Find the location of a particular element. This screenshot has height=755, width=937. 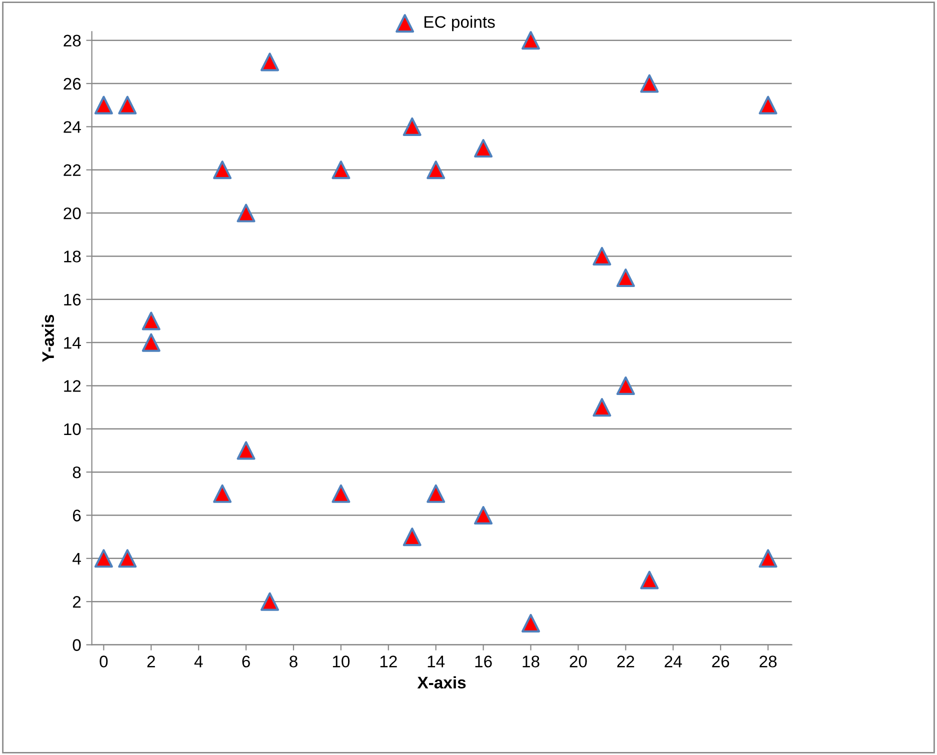

y-tick-label: 18 is located at coordinates (72, 256).